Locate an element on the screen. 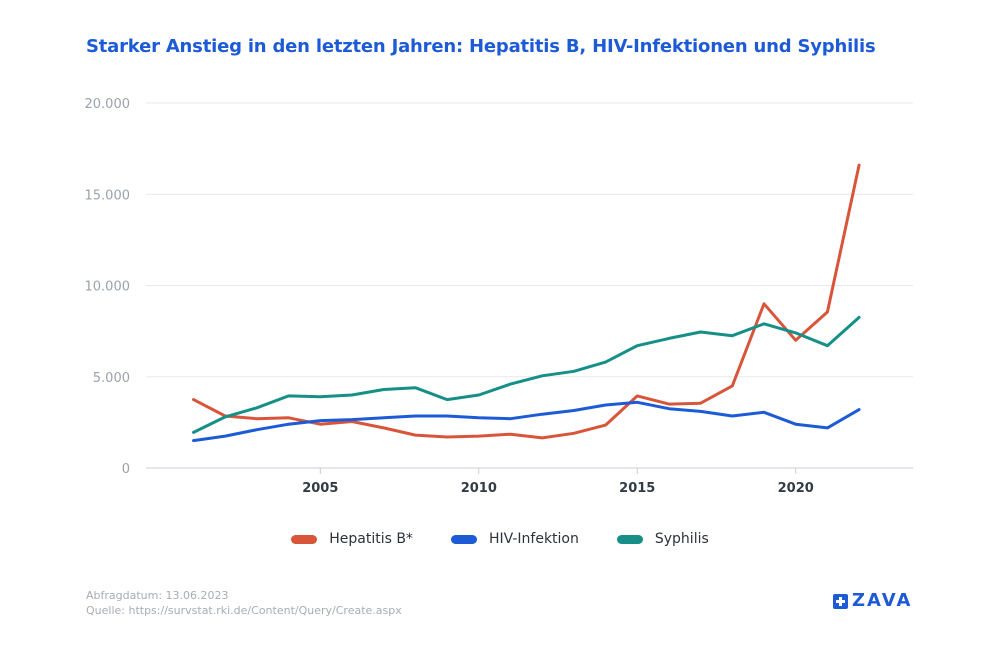 This screenshot has width=1000, height=654. chart-legend: Hepatitis B* HIV-Infektion Syphilis is located at coordinates (500, 539).